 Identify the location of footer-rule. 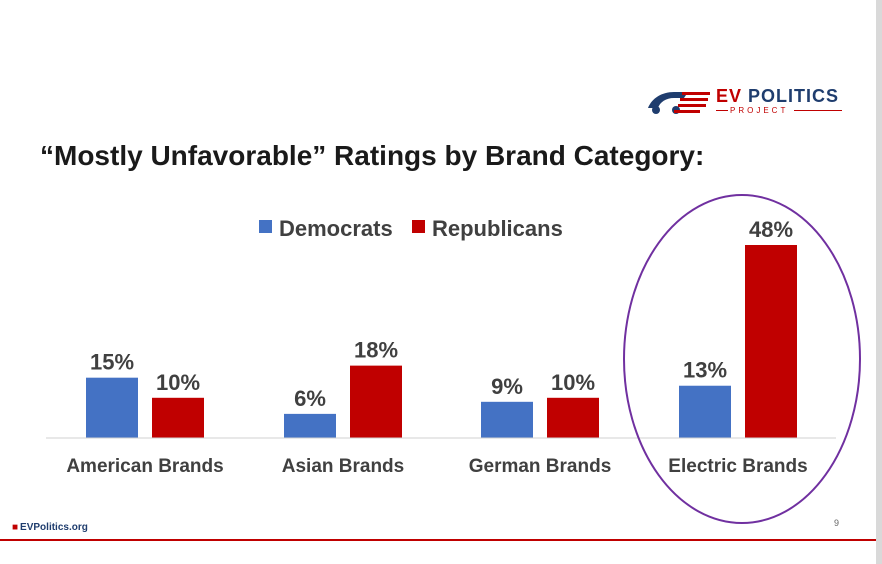
(438, 540).